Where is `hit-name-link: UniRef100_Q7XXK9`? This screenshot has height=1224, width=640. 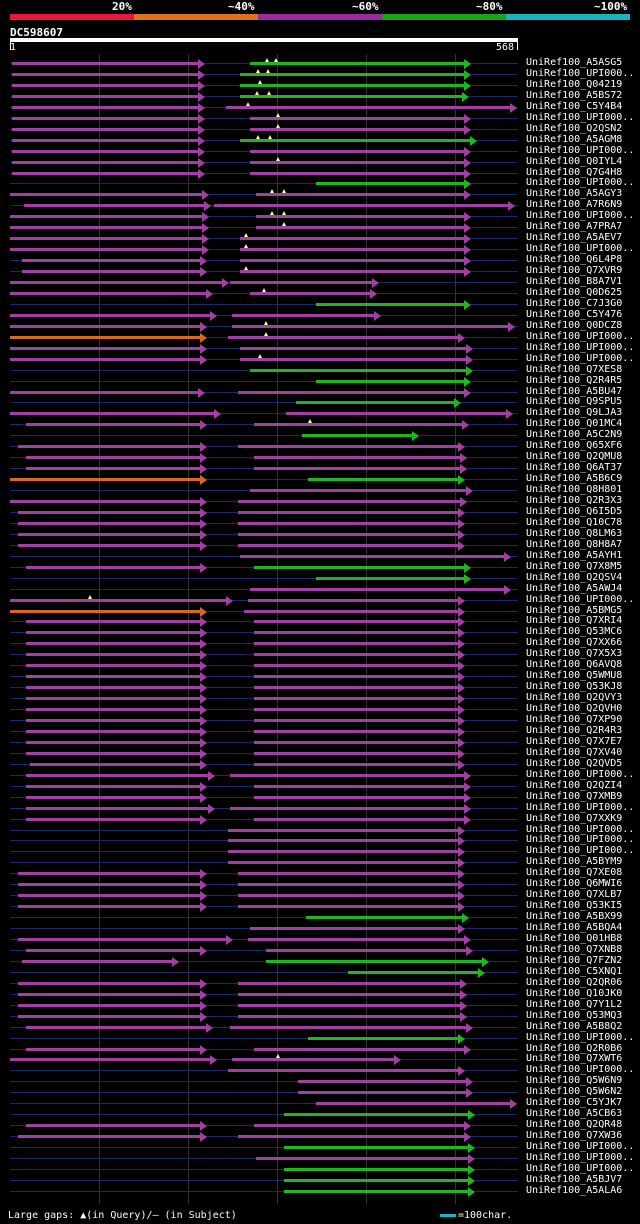 hit-name-link: UniRef100_Q7XXK9 is located at coordinates (574, 818).